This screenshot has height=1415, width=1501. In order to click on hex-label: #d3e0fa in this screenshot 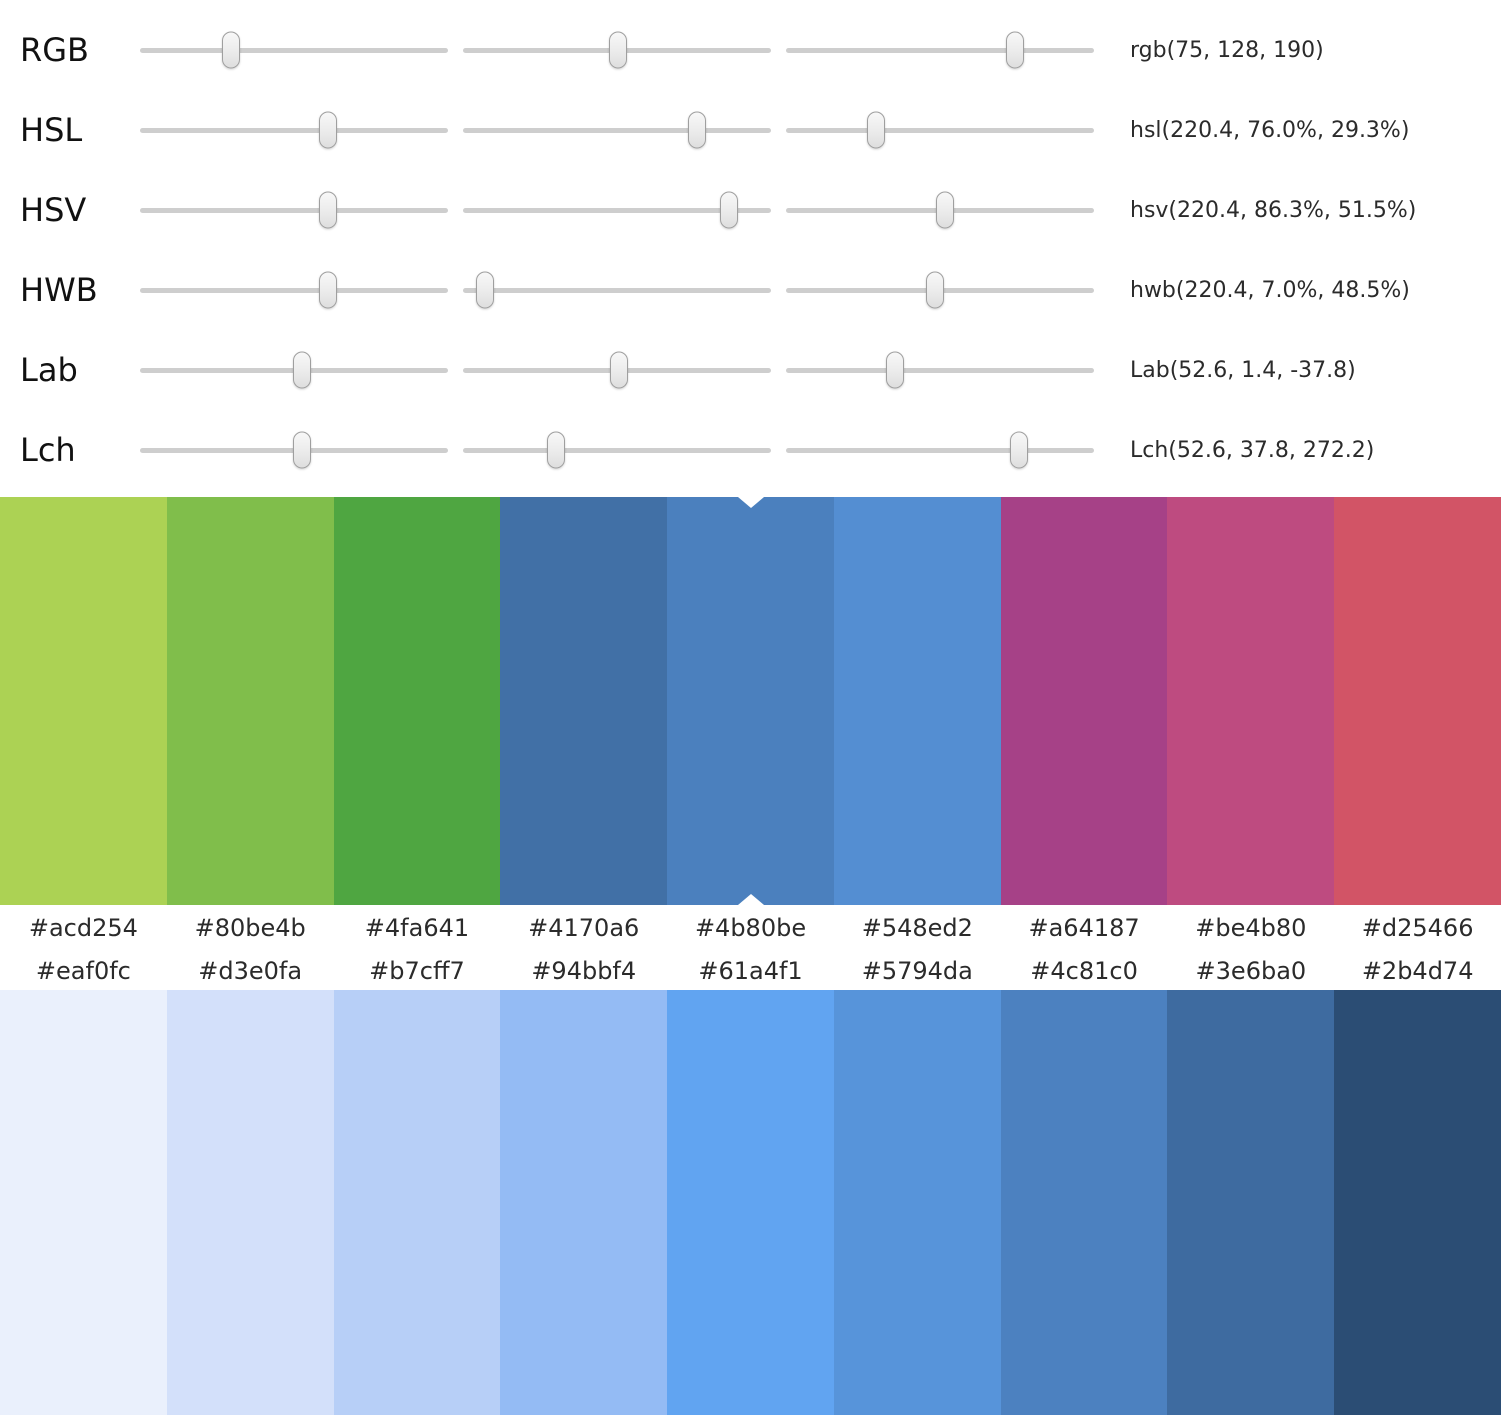, I will do `click(250, 970)`.